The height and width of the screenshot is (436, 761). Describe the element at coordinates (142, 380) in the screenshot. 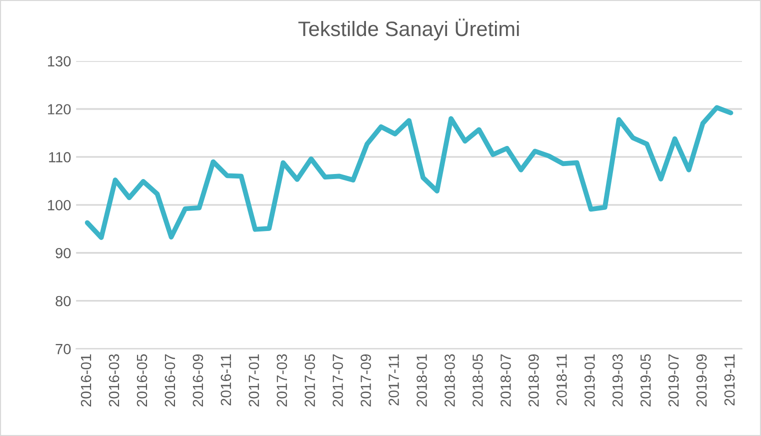

I see `x-tick-label: 2016-05` at that location.